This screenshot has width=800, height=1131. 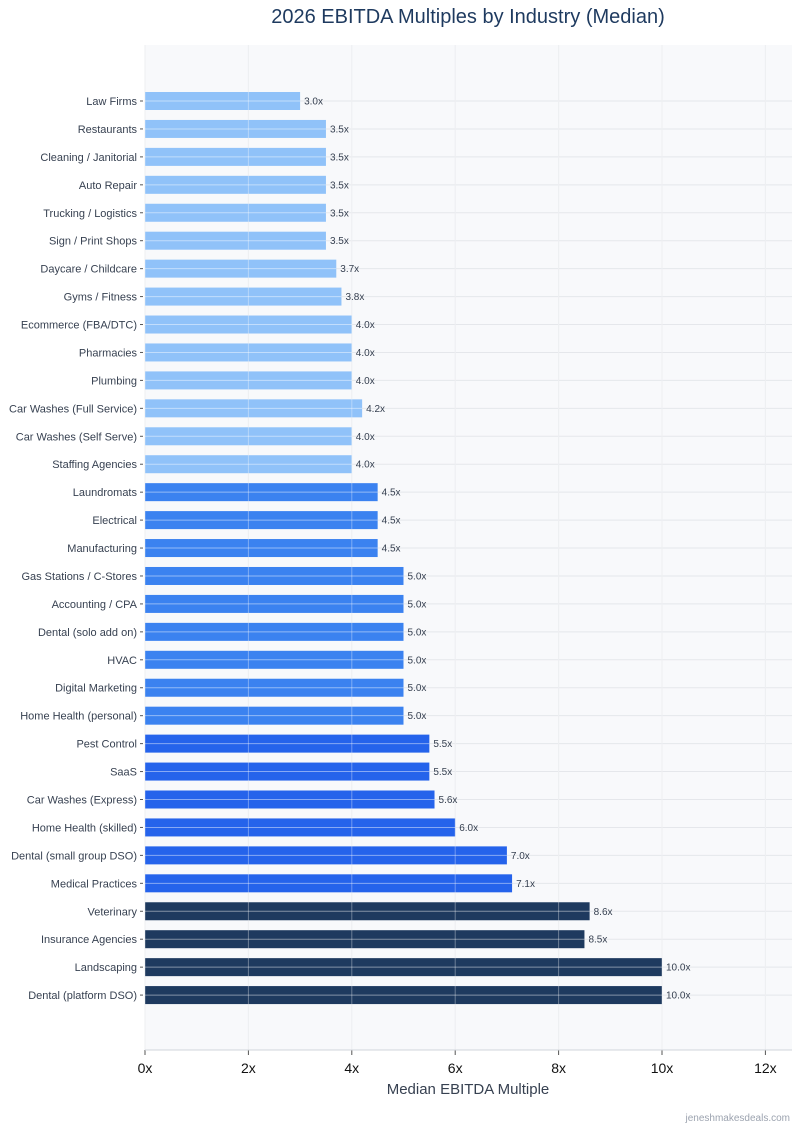 What do you see at coordinates (89, 940) in the screenshot?
I see `y-tick-label: Insurance Agencies` at bounding box center [89, 940].